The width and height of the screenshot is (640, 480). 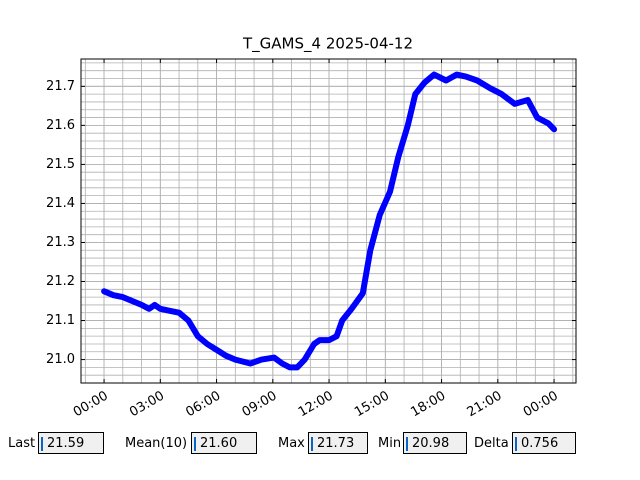 What do you see at coordinates (491, 443) in the screenshot?
I see `stat-label: Delta` at bounding box center [491, 443].